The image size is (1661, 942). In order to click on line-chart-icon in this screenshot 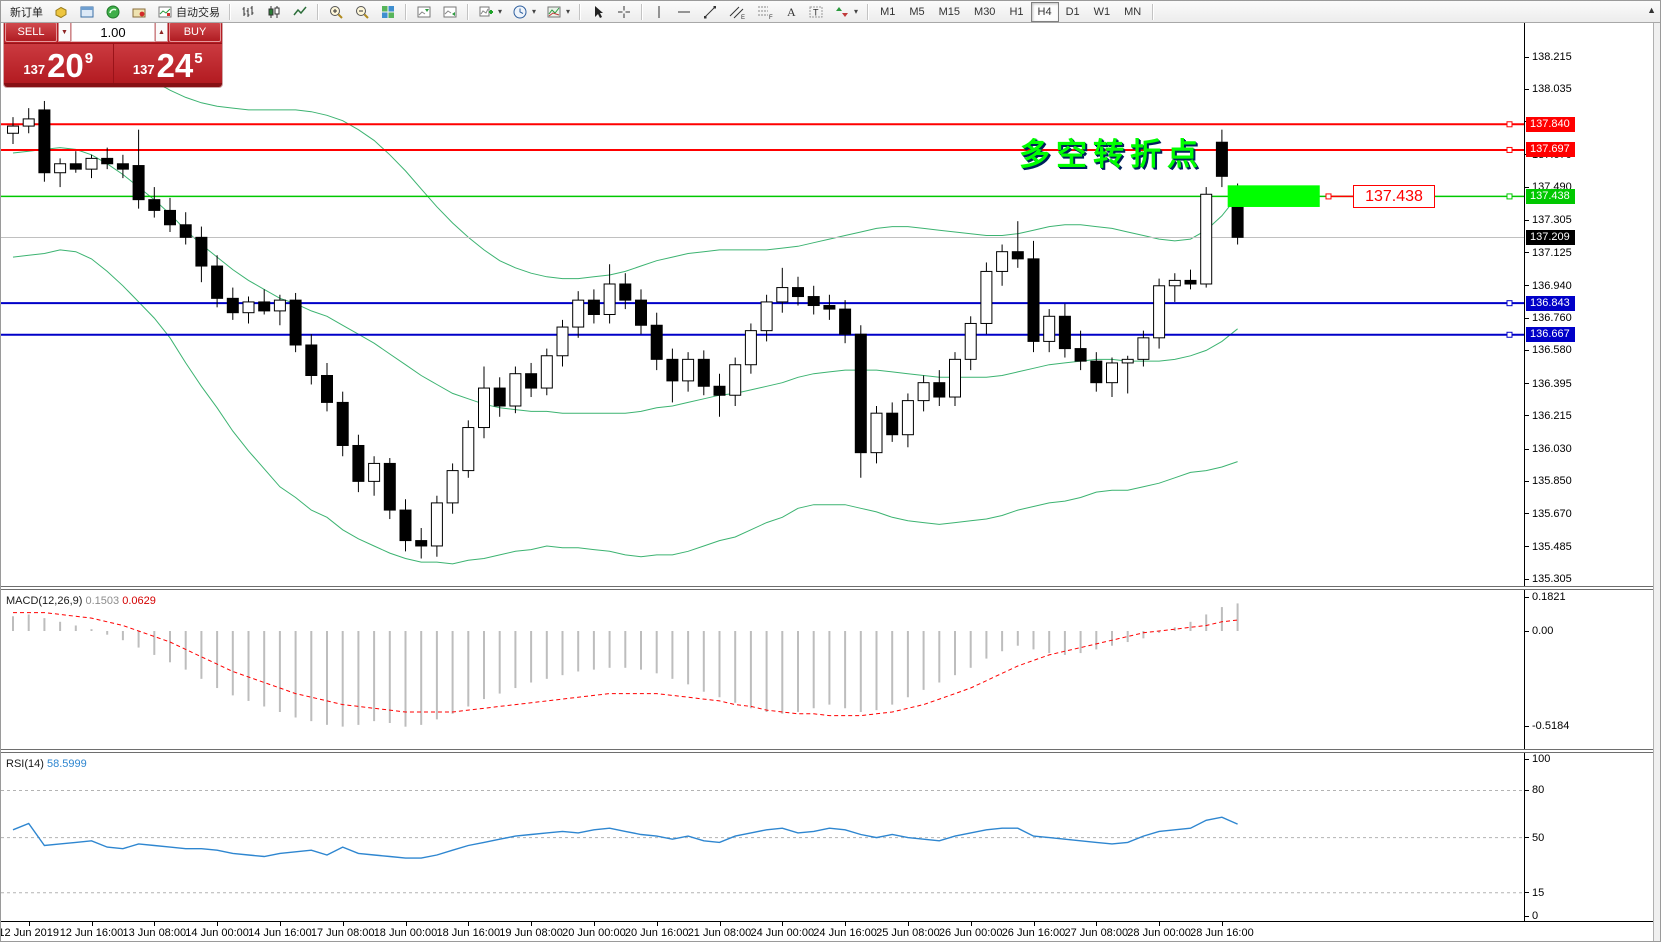, I will do `click(300, 12)`.